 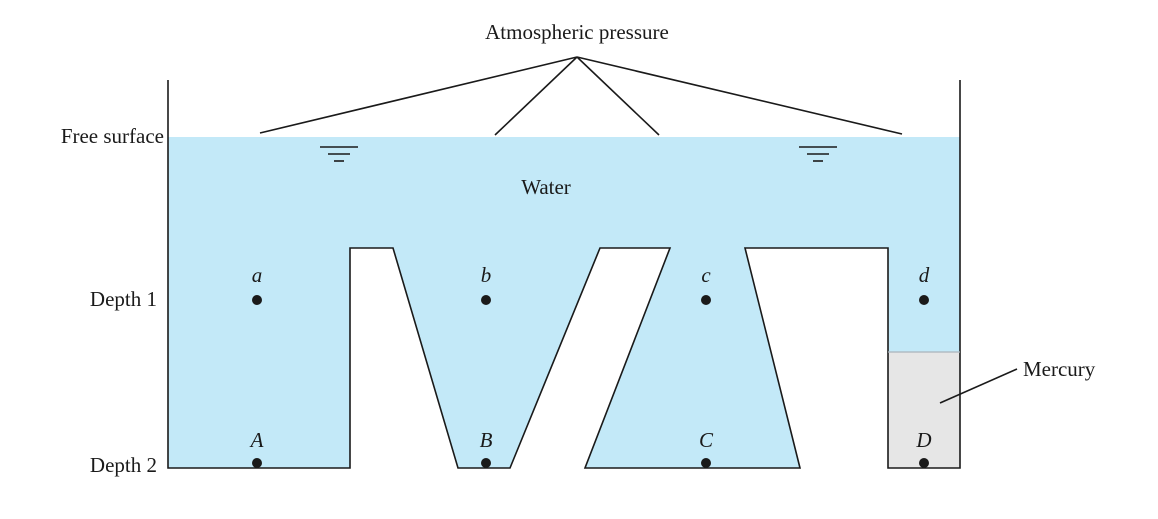 I want to click on point-marker-A, so click(x=257, y=463).